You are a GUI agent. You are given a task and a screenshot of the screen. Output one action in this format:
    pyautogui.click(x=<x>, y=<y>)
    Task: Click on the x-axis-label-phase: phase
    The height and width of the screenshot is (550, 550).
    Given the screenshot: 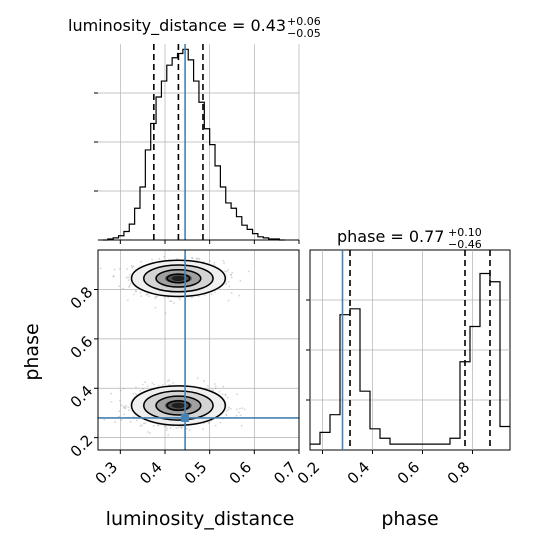 What is the action you would take?
    pyautogui.click(x=409, y=519)
    